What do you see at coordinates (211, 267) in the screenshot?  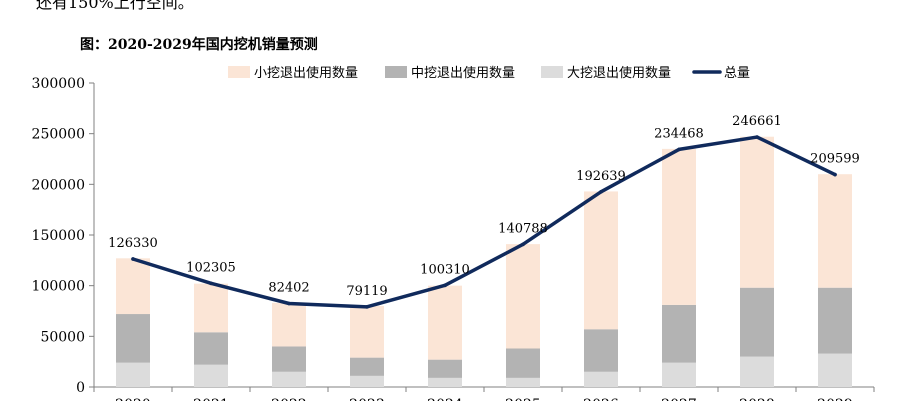 I see `total-data-label: 102305` at bounding box center [211, 267].